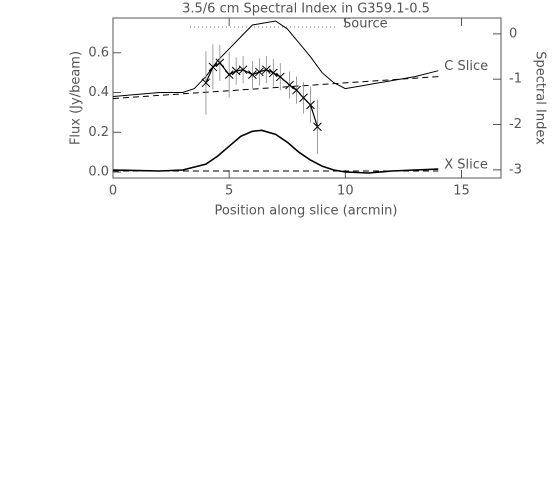  Describe the element at coordinates (98, 92) in the screenshot. I see `y-tick-label: 0.4` at that location.